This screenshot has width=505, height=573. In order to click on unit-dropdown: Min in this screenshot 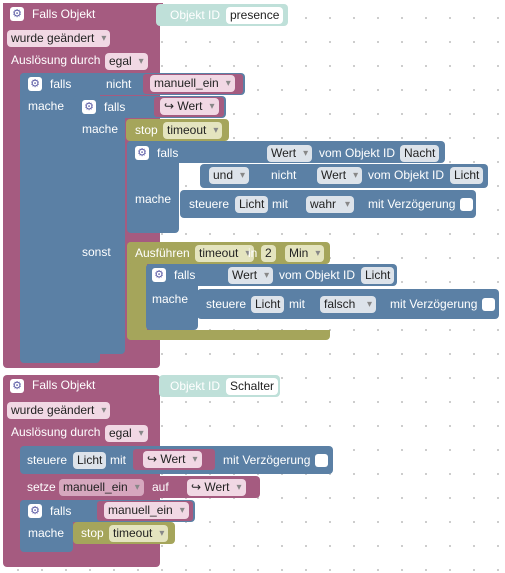, I will do `click(305, 253)`.